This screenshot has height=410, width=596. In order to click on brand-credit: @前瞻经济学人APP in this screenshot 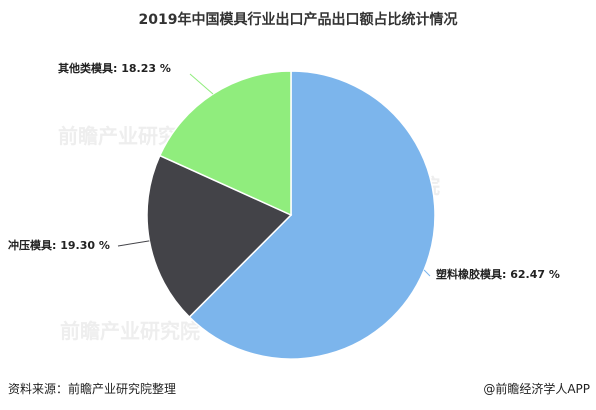, I will do `click(536, 389)`.